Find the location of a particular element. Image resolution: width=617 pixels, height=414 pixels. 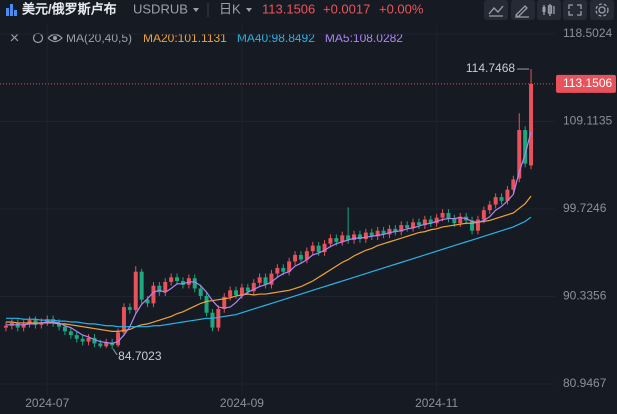

y-tick-label: 80.9467 is located at coordinates (585, 383).